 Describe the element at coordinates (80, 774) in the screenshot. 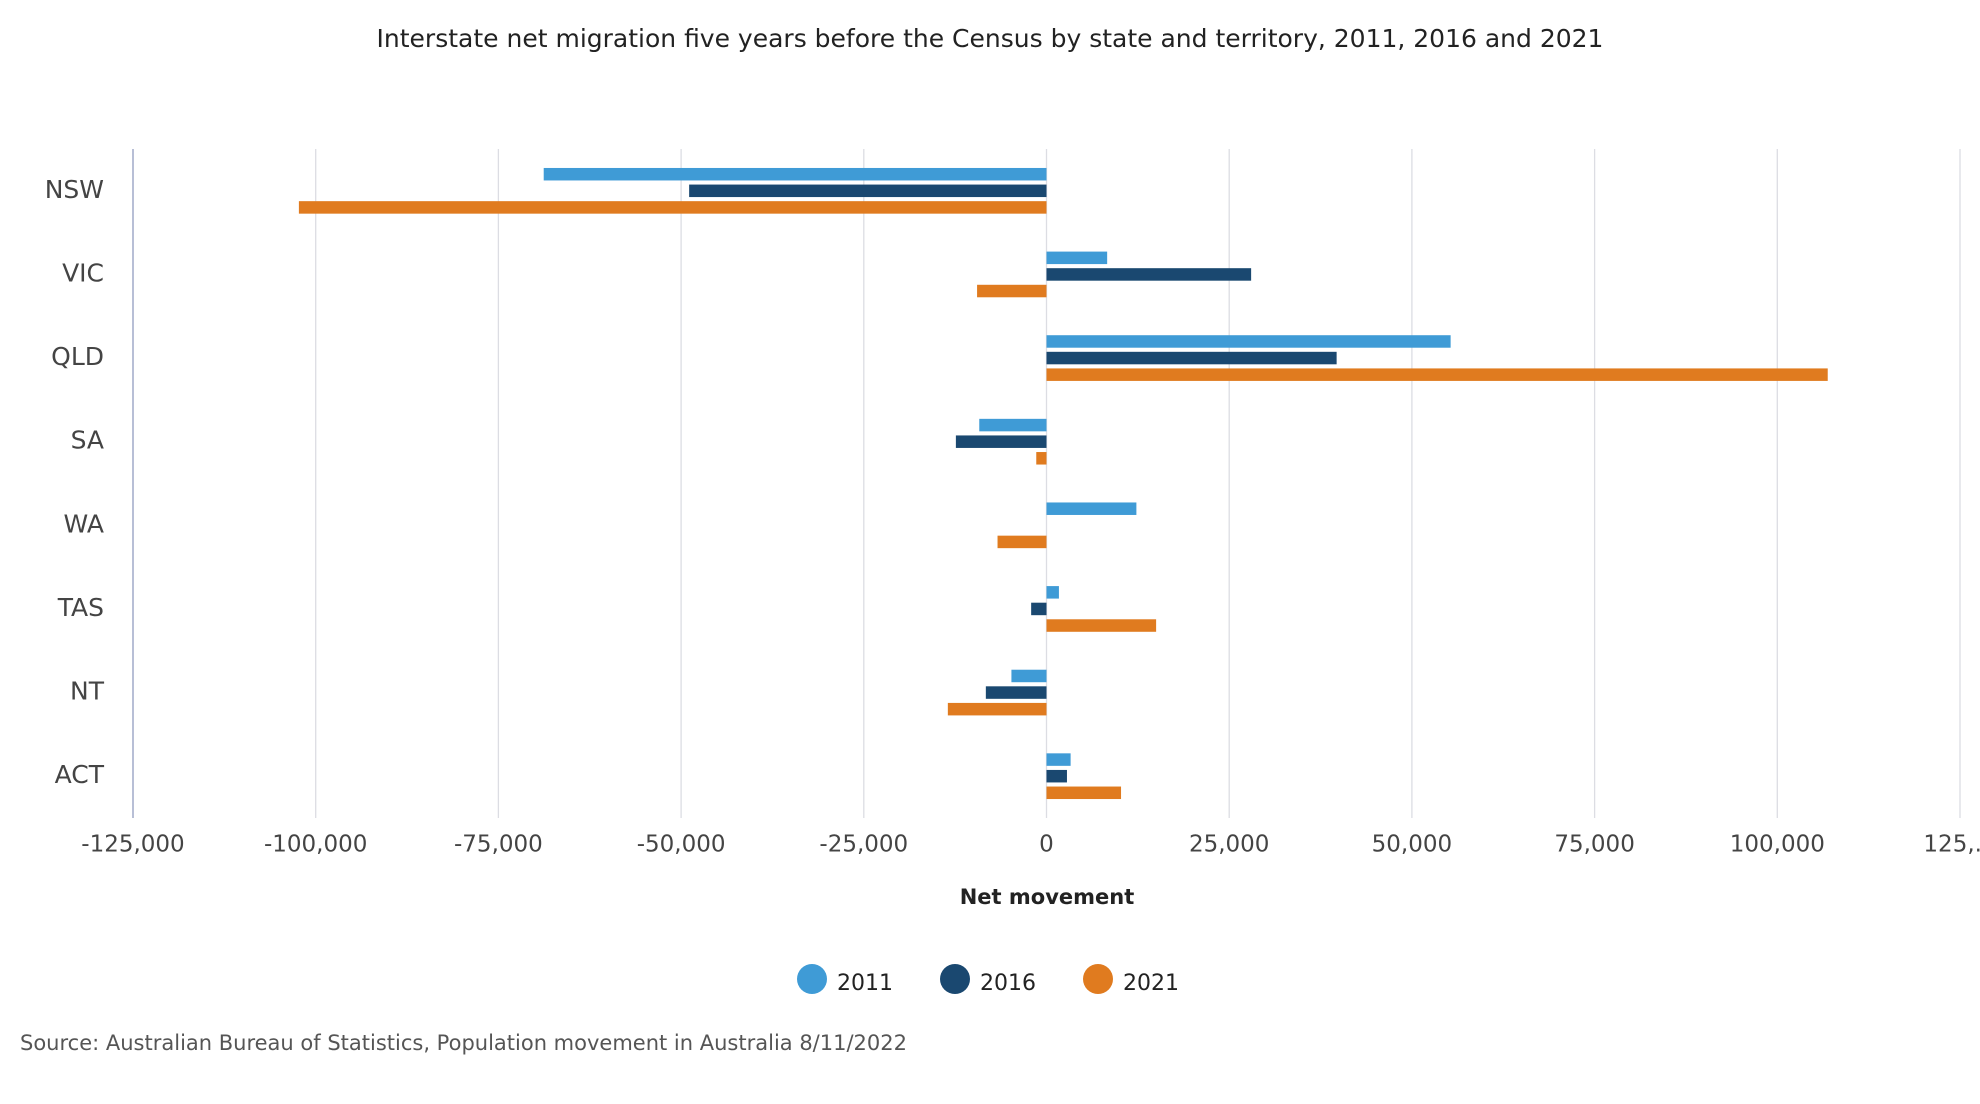

I see `y-tick-label: ACT` at that location.